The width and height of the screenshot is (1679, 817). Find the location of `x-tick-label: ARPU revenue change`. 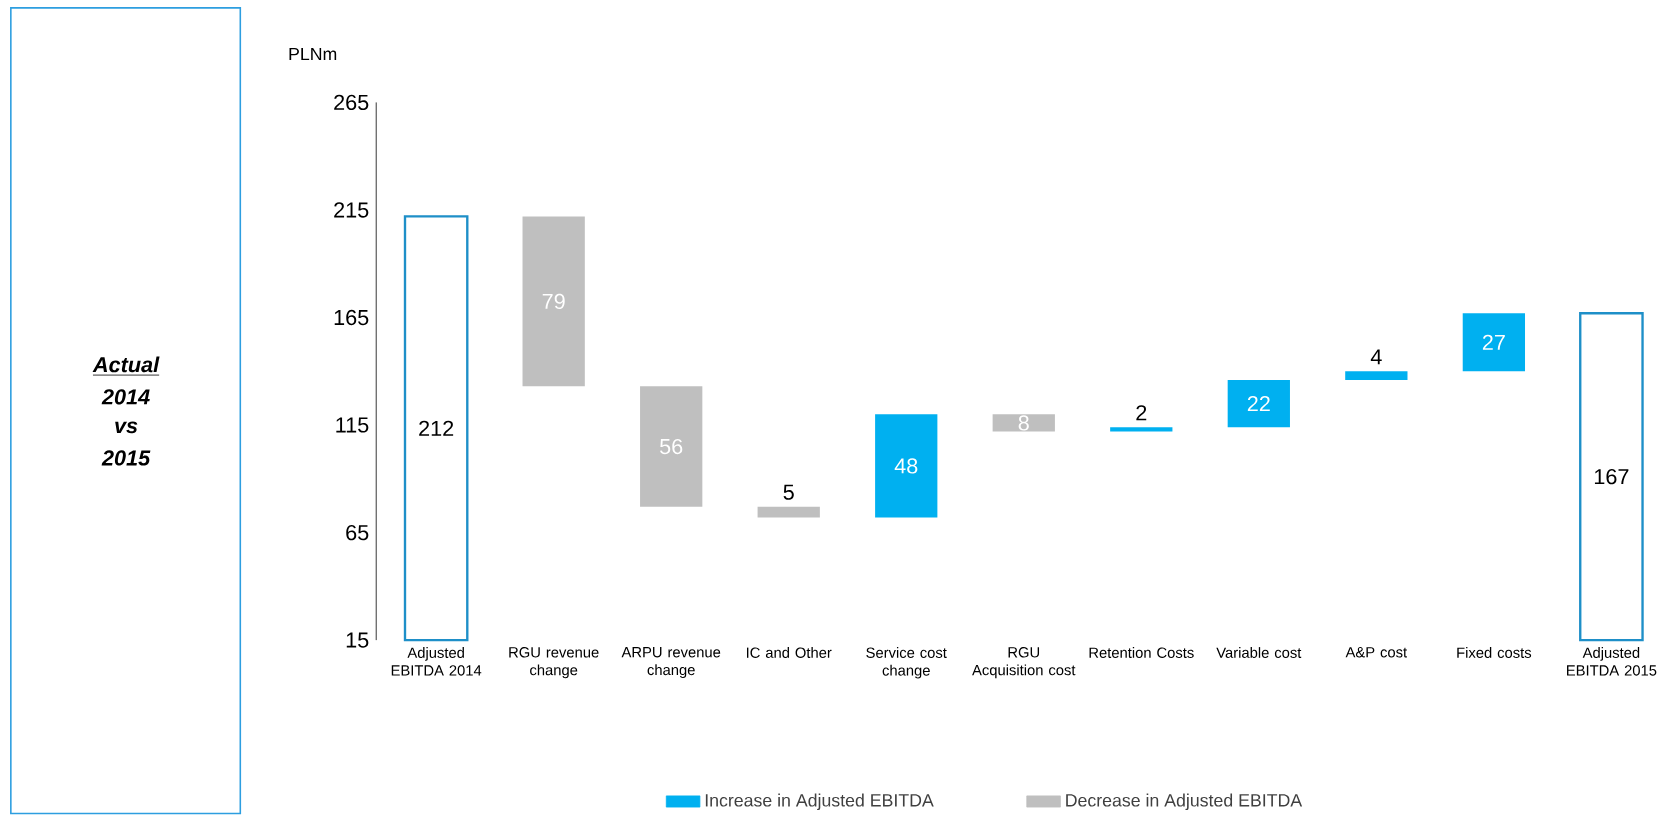

x-tick-label: ARPU revenue change is located at coordinates (671, 662).